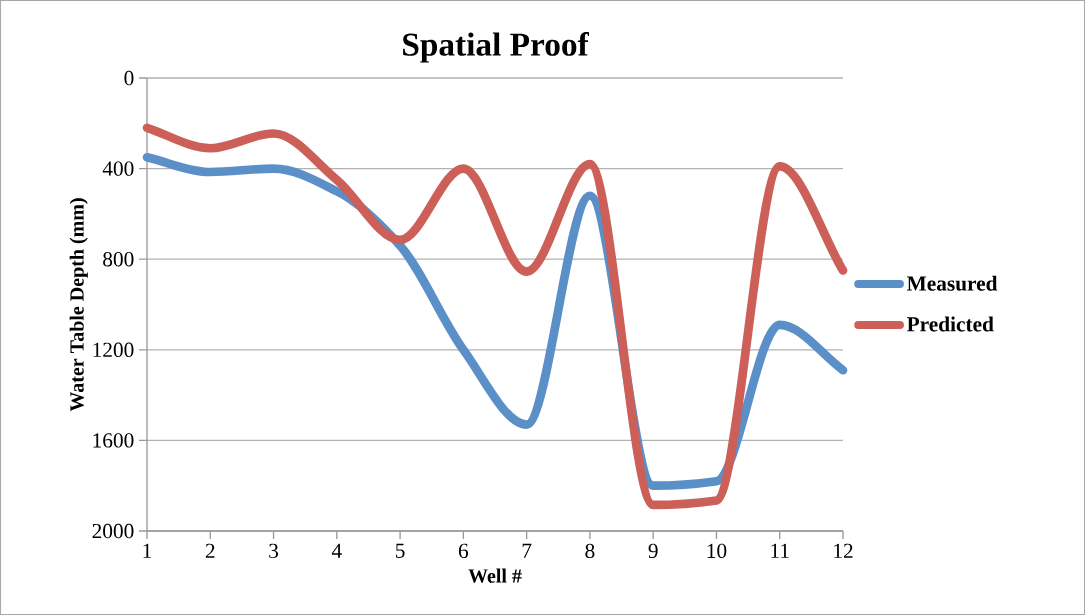 This screenshot has width=1085, height=615. Describe the element at coordinates (527, 550) in the screenshot. I see `x-tick-label: 7` at that location.